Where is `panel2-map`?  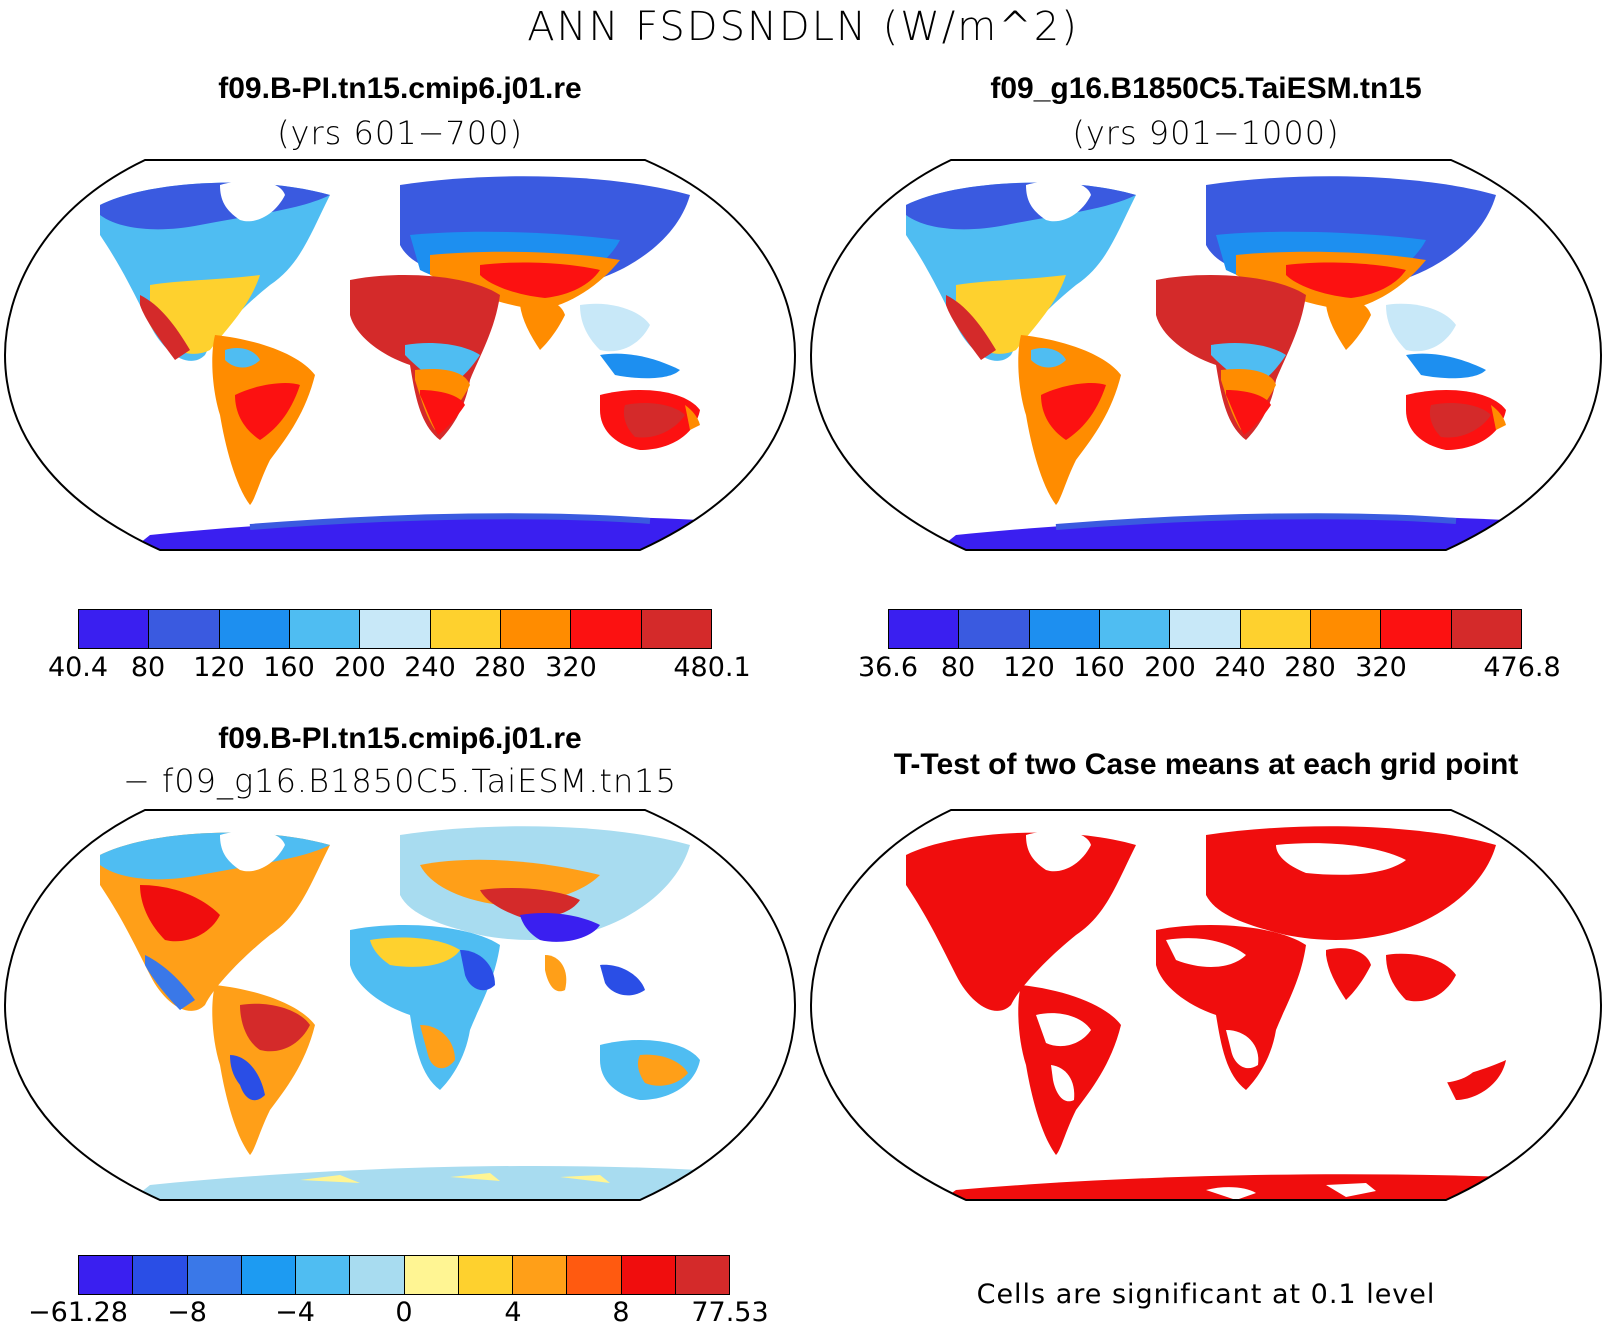
panel2-map is located at coordinates (1206, 355).